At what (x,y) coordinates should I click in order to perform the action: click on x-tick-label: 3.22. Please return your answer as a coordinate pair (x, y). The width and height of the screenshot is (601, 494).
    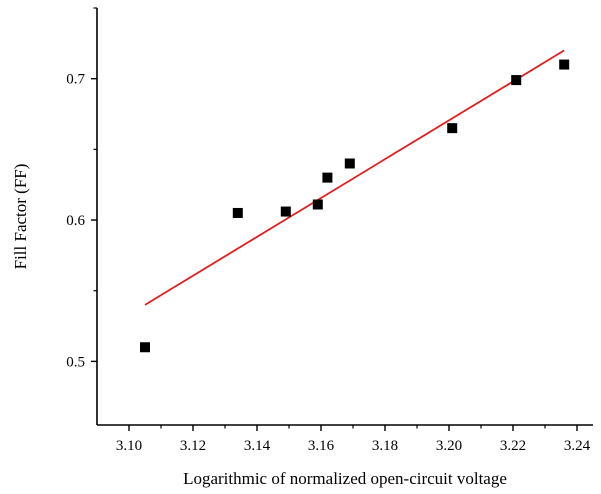
    Looking at the image, I should click on (513, 446).